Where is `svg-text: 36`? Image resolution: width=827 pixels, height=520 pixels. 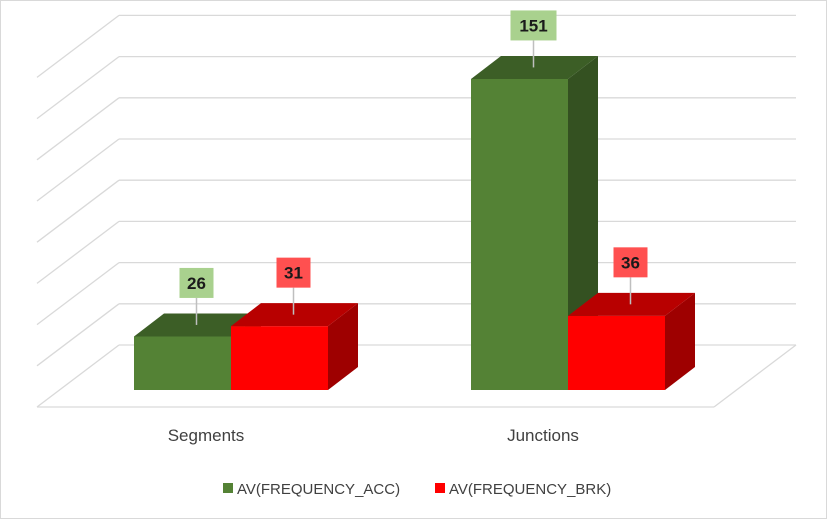 svg-text: 36 is located at coordinates (630, 262).